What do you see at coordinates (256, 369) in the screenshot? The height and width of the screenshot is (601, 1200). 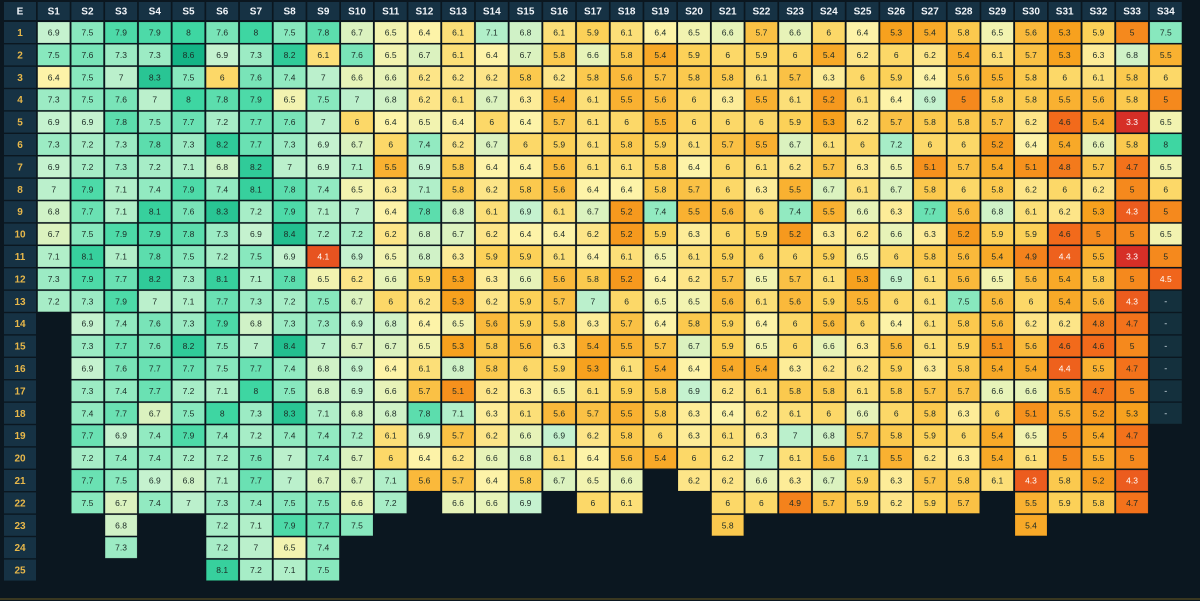 I see `cell-value: 7.7` at bounding box center [256, 369].